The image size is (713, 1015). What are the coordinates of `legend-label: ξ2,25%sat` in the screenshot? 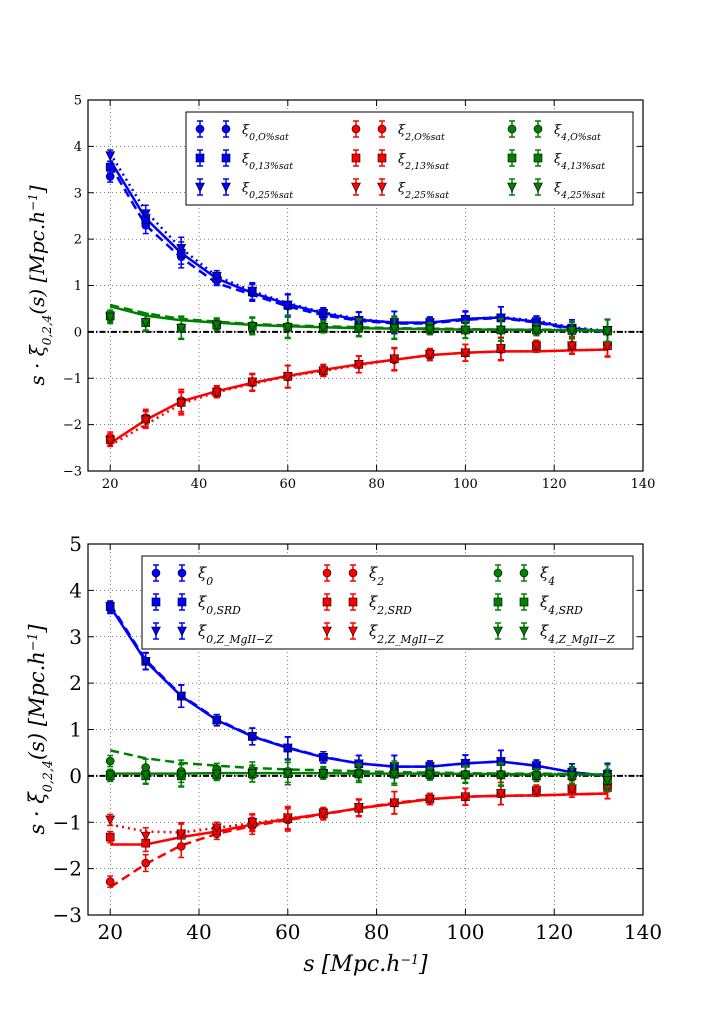 It's located at (423, 191).